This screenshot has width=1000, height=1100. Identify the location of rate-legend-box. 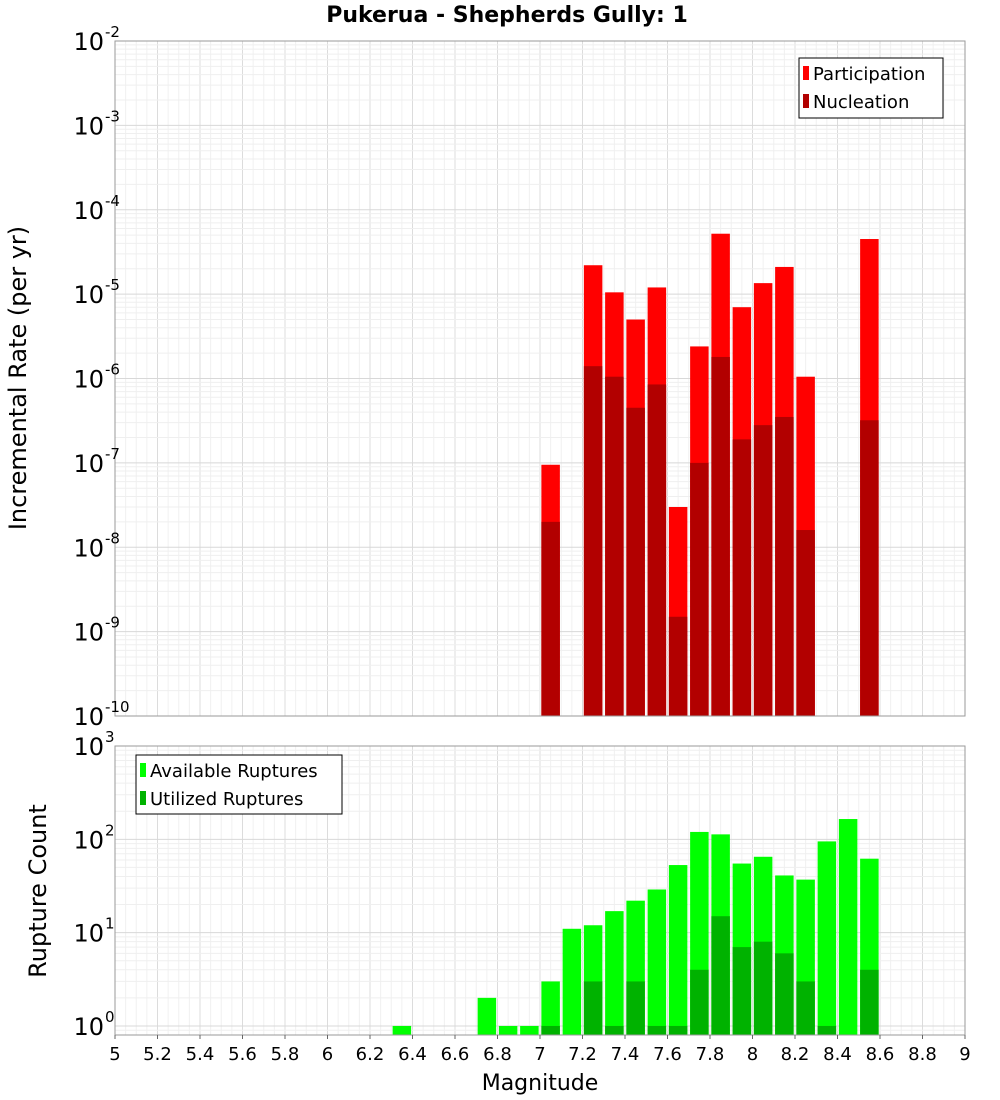
(871, 88).